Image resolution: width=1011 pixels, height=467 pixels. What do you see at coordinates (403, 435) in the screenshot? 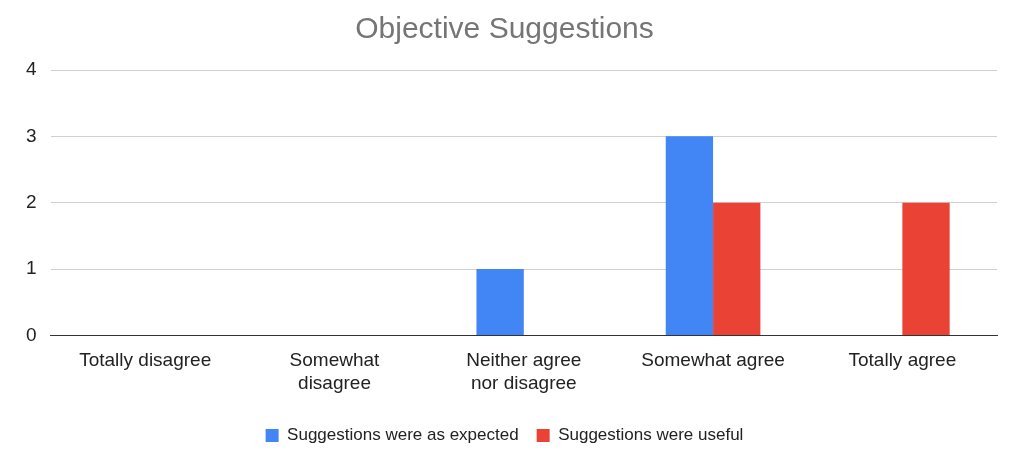
I see `legend-label: Suggestions were as expected` at bounding box center [403, 435].